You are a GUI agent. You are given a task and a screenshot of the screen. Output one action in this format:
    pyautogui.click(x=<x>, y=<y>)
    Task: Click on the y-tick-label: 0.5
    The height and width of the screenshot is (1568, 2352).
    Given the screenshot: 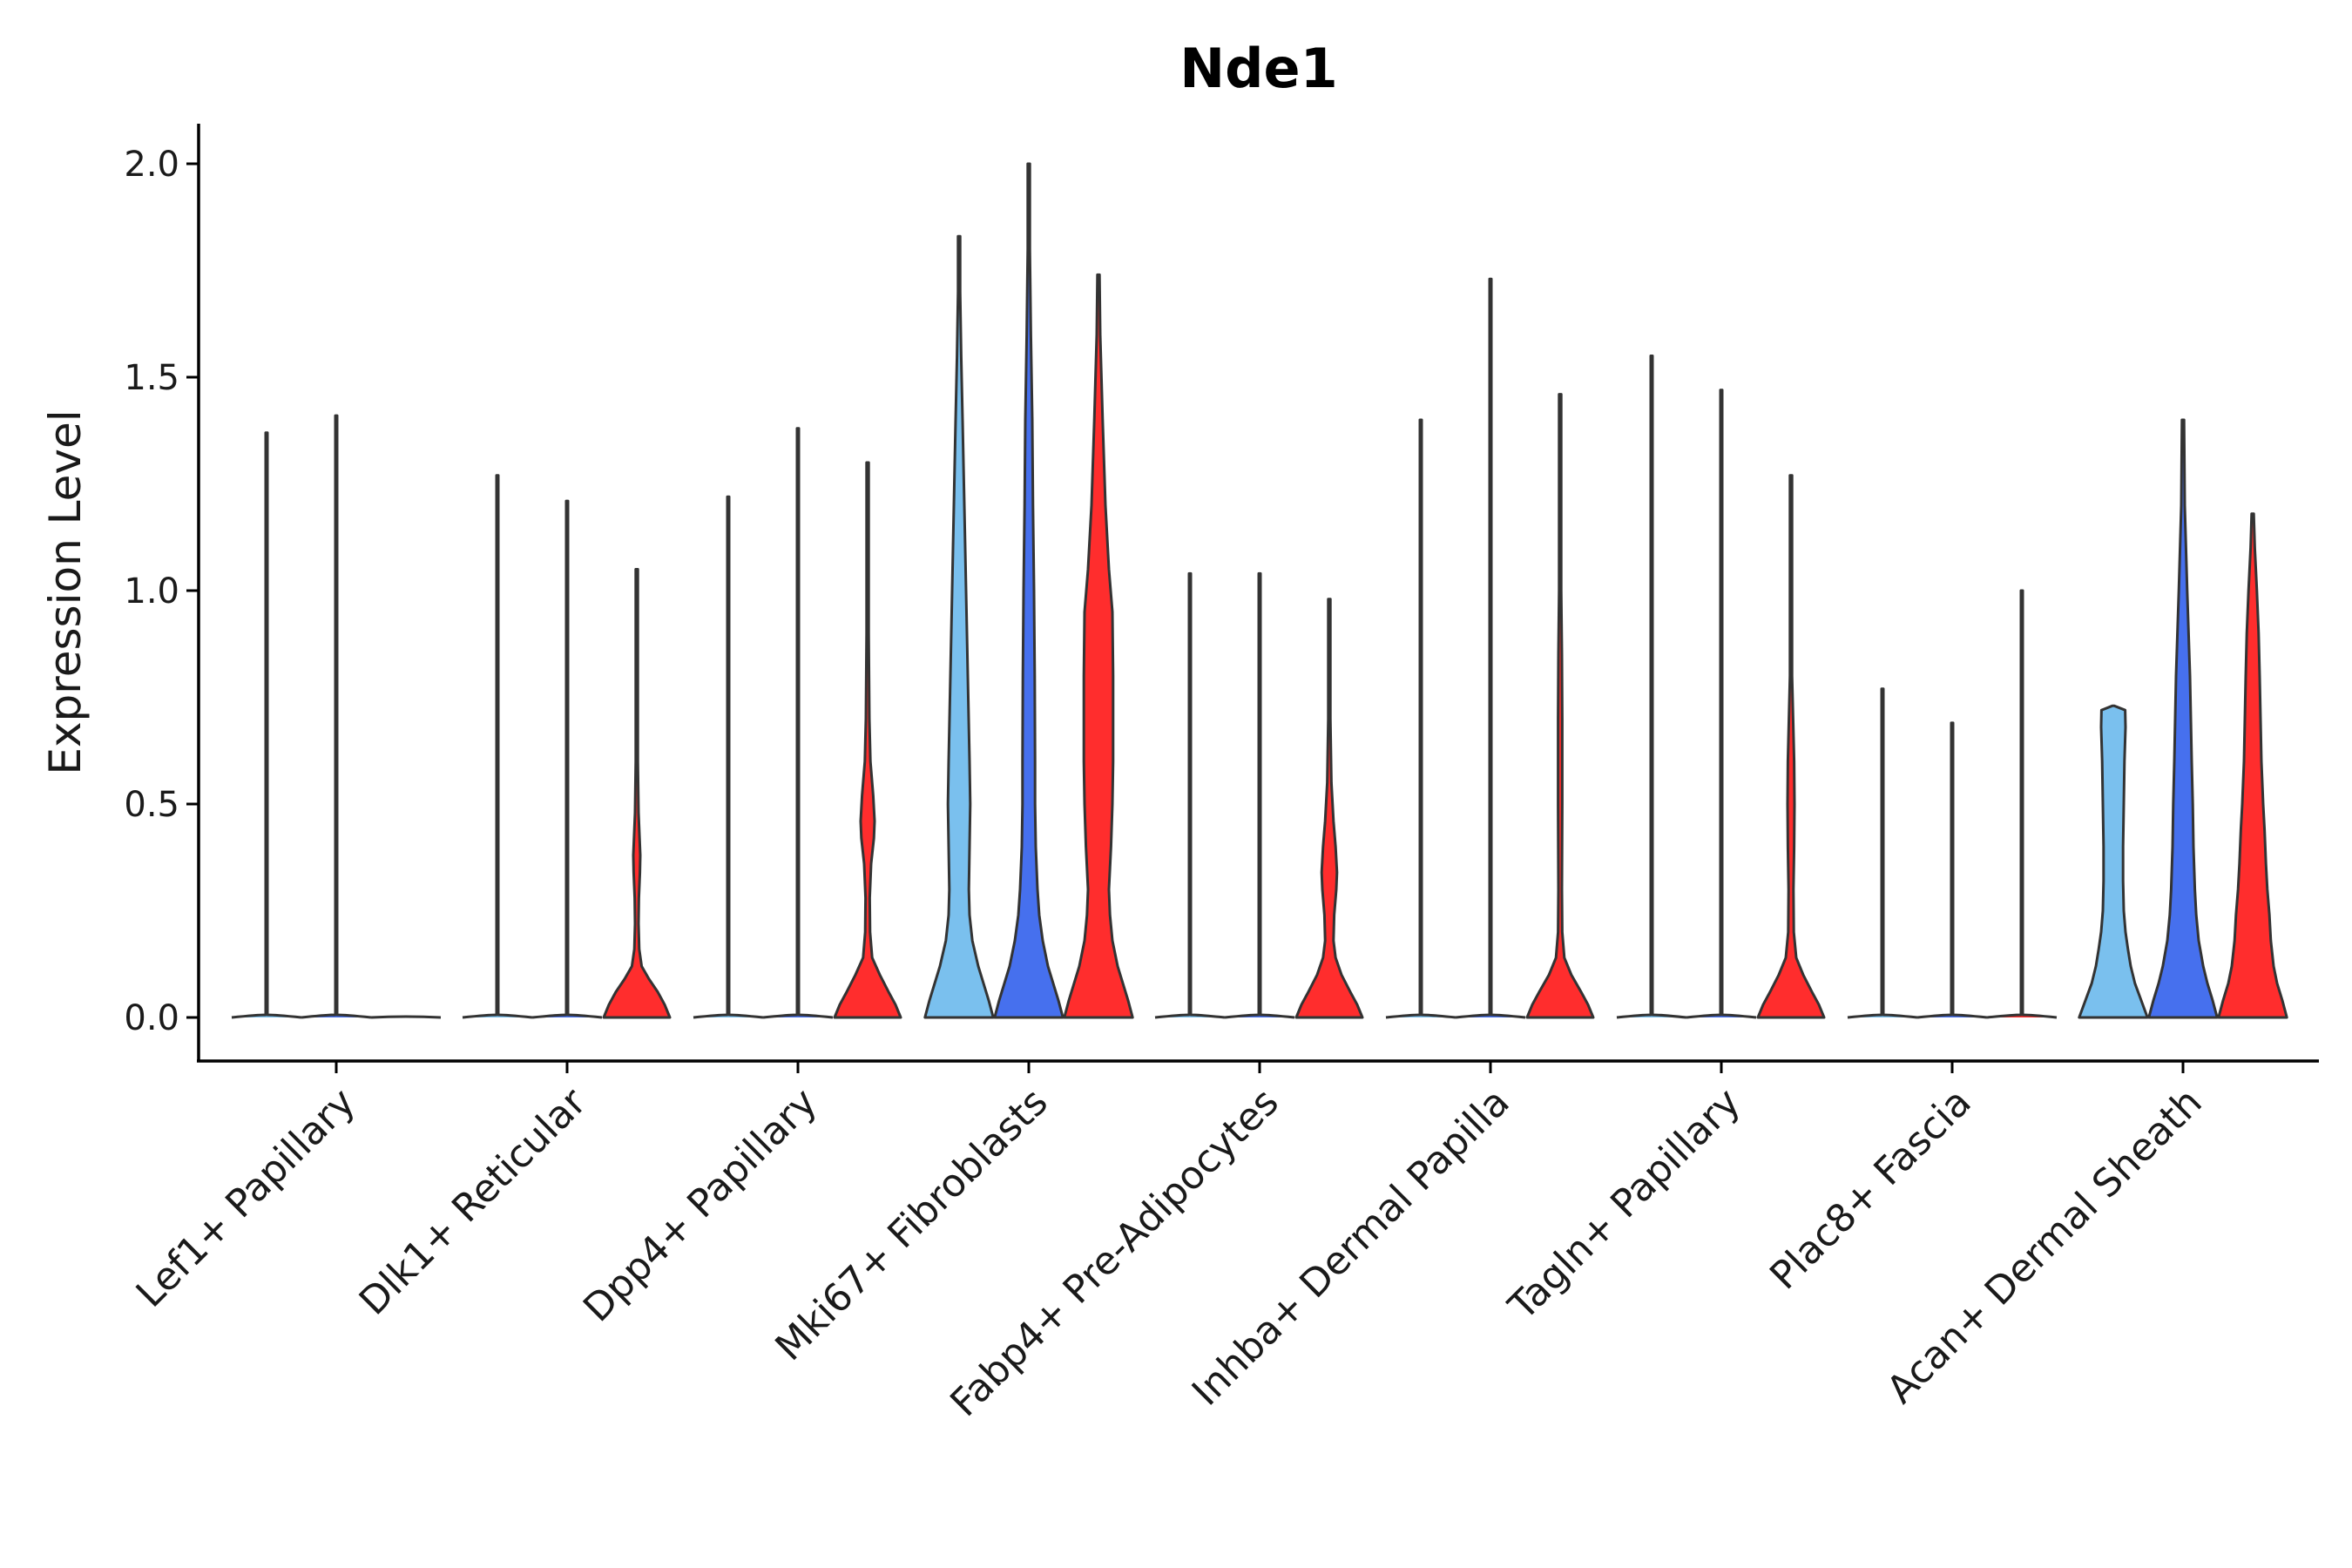 What is the action you would take?
    pyautogui.click(x=151, y=805)
    